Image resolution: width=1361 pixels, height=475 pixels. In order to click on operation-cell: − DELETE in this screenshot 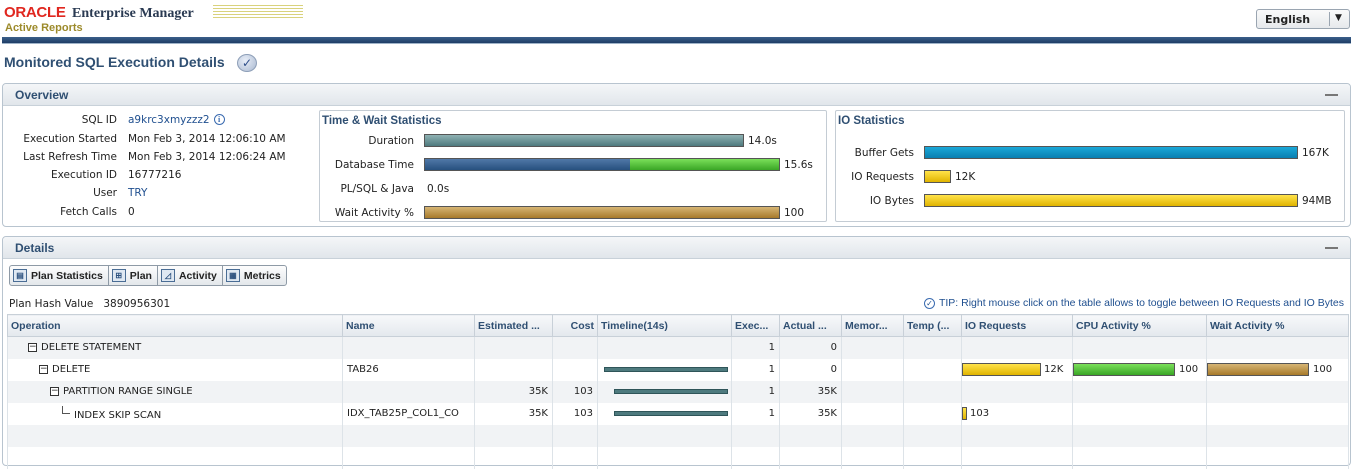, I will do `click(175, 369)`.